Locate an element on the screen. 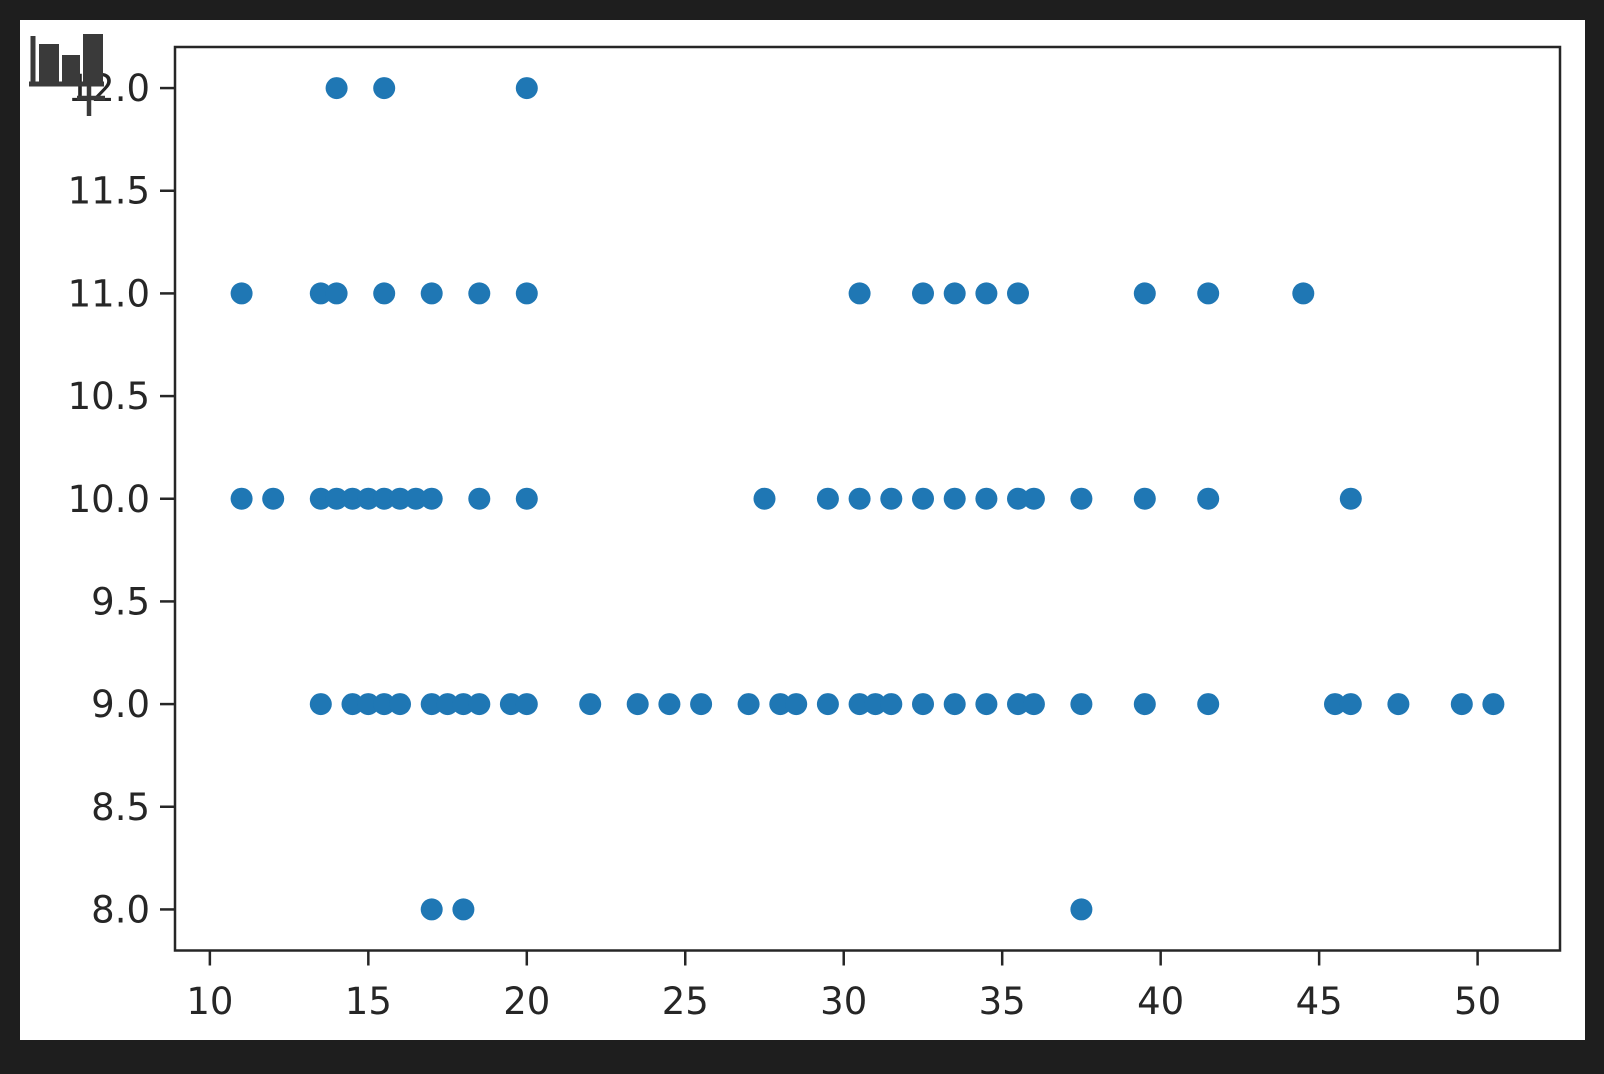 The width and height of the screenshot is (1604, 1074). icon-cross is located at coordinates (91, 100).